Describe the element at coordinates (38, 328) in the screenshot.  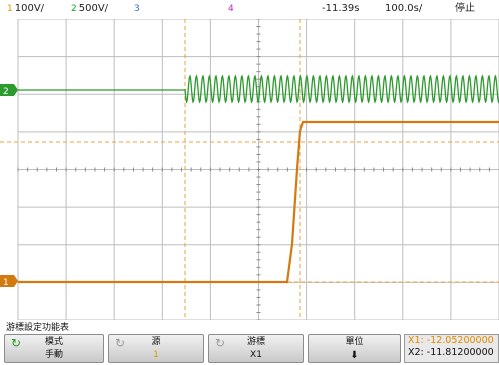
I see `menu-title: 游標設定功能表` at that location.